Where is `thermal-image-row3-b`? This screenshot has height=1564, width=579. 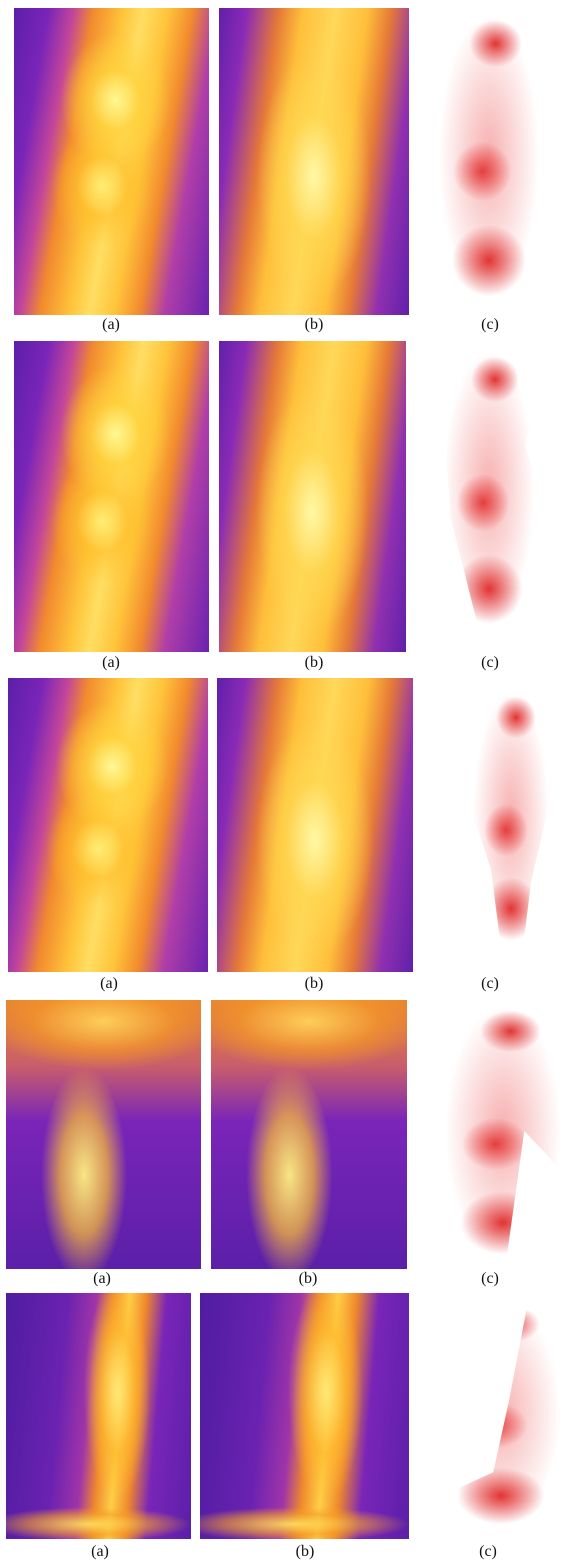 thermal-image-row3-b is located at coordinates (315, 825).